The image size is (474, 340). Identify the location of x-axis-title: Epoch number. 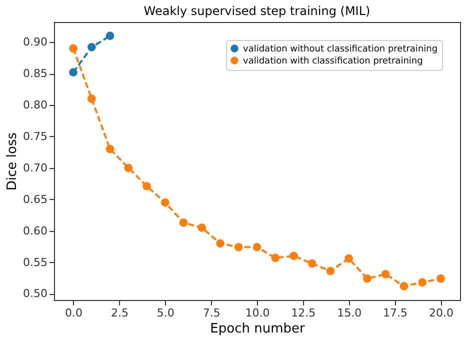
(258, 329).